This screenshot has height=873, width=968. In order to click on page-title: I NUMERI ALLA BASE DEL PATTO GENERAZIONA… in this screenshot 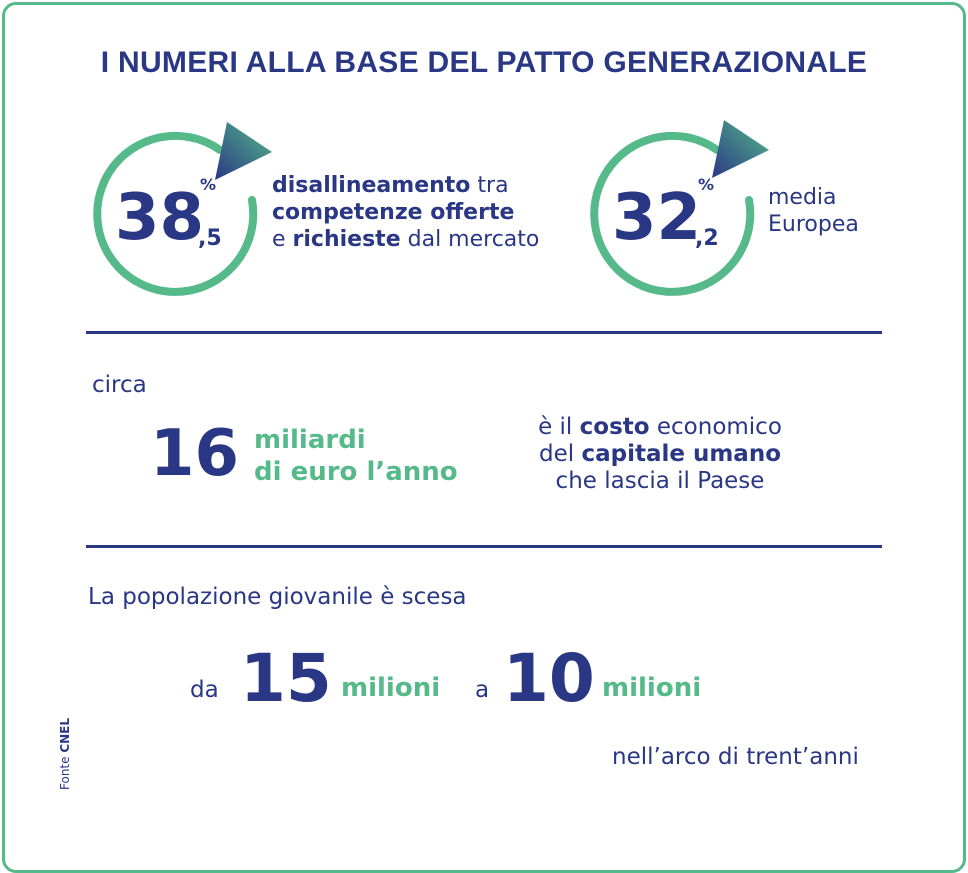, I will do `click(484, 62)`.